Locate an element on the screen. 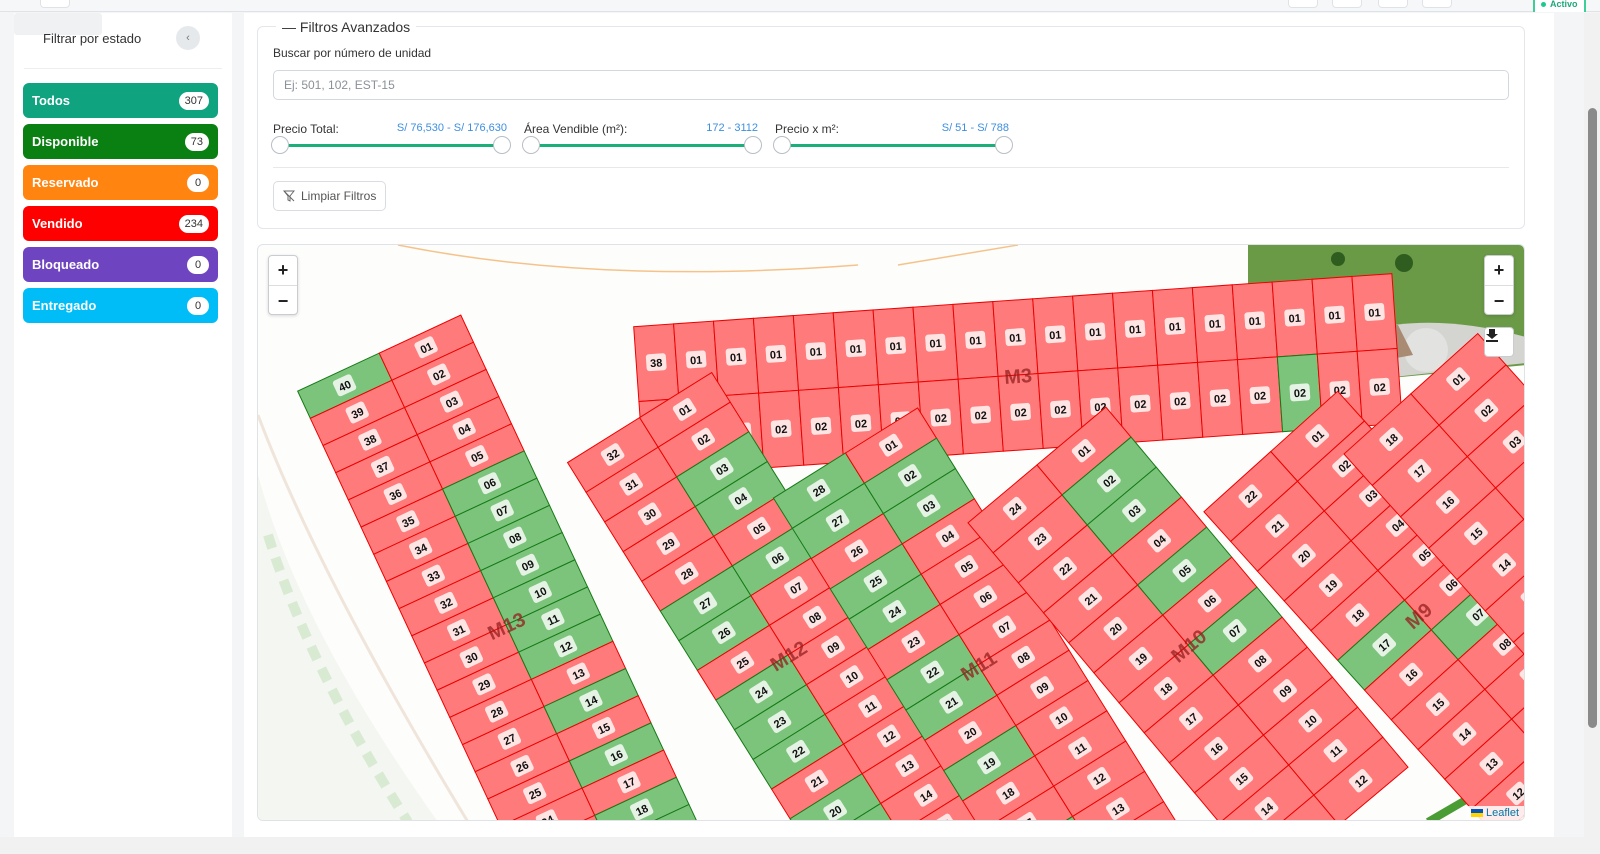  status-filter-todos: Todos 307 is located at coordinates (120, 100).